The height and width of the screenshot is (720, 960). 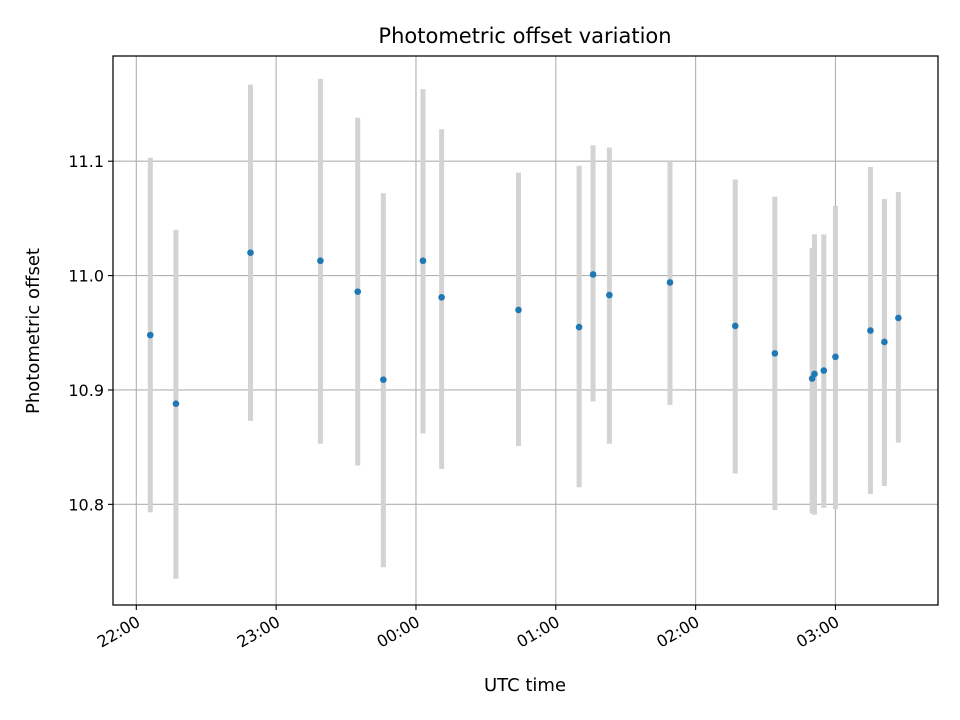 I want to click on y-tick-label: 11.1, so click(x=86, y=161).